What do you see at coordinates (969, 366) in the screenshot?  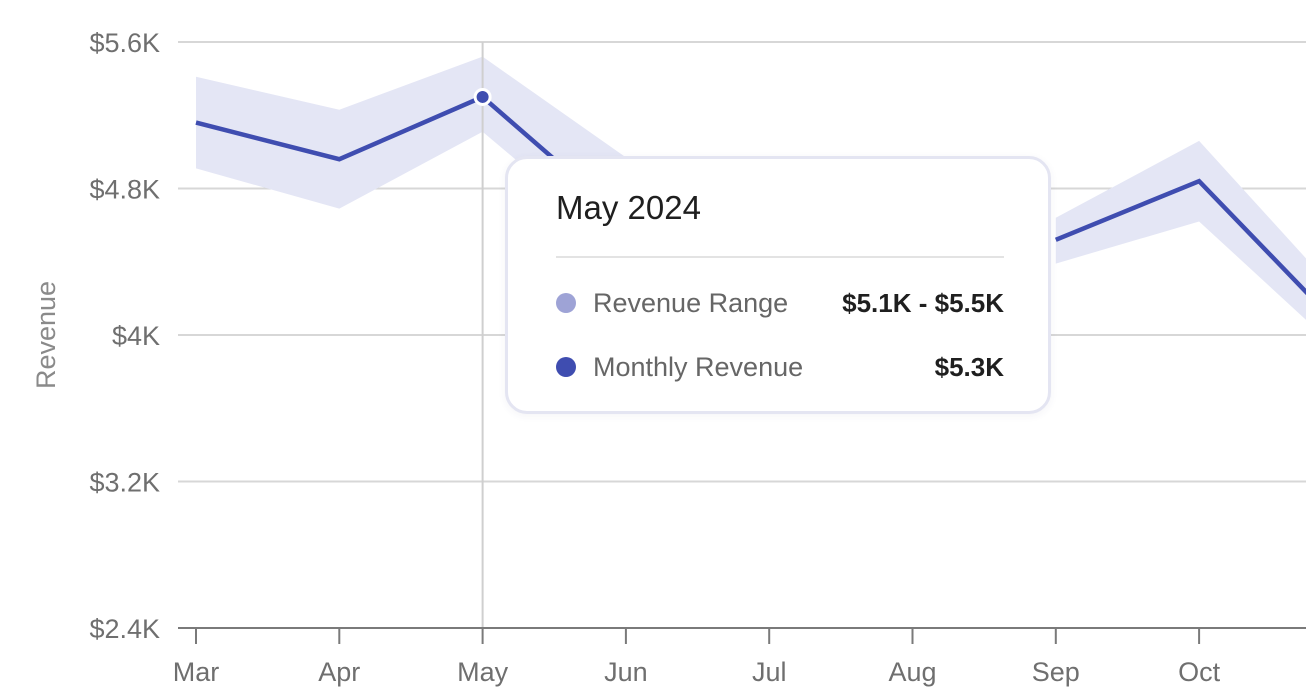 I see `tooltip-revenue-value: $5.3K` at bounding box center [969, 366].